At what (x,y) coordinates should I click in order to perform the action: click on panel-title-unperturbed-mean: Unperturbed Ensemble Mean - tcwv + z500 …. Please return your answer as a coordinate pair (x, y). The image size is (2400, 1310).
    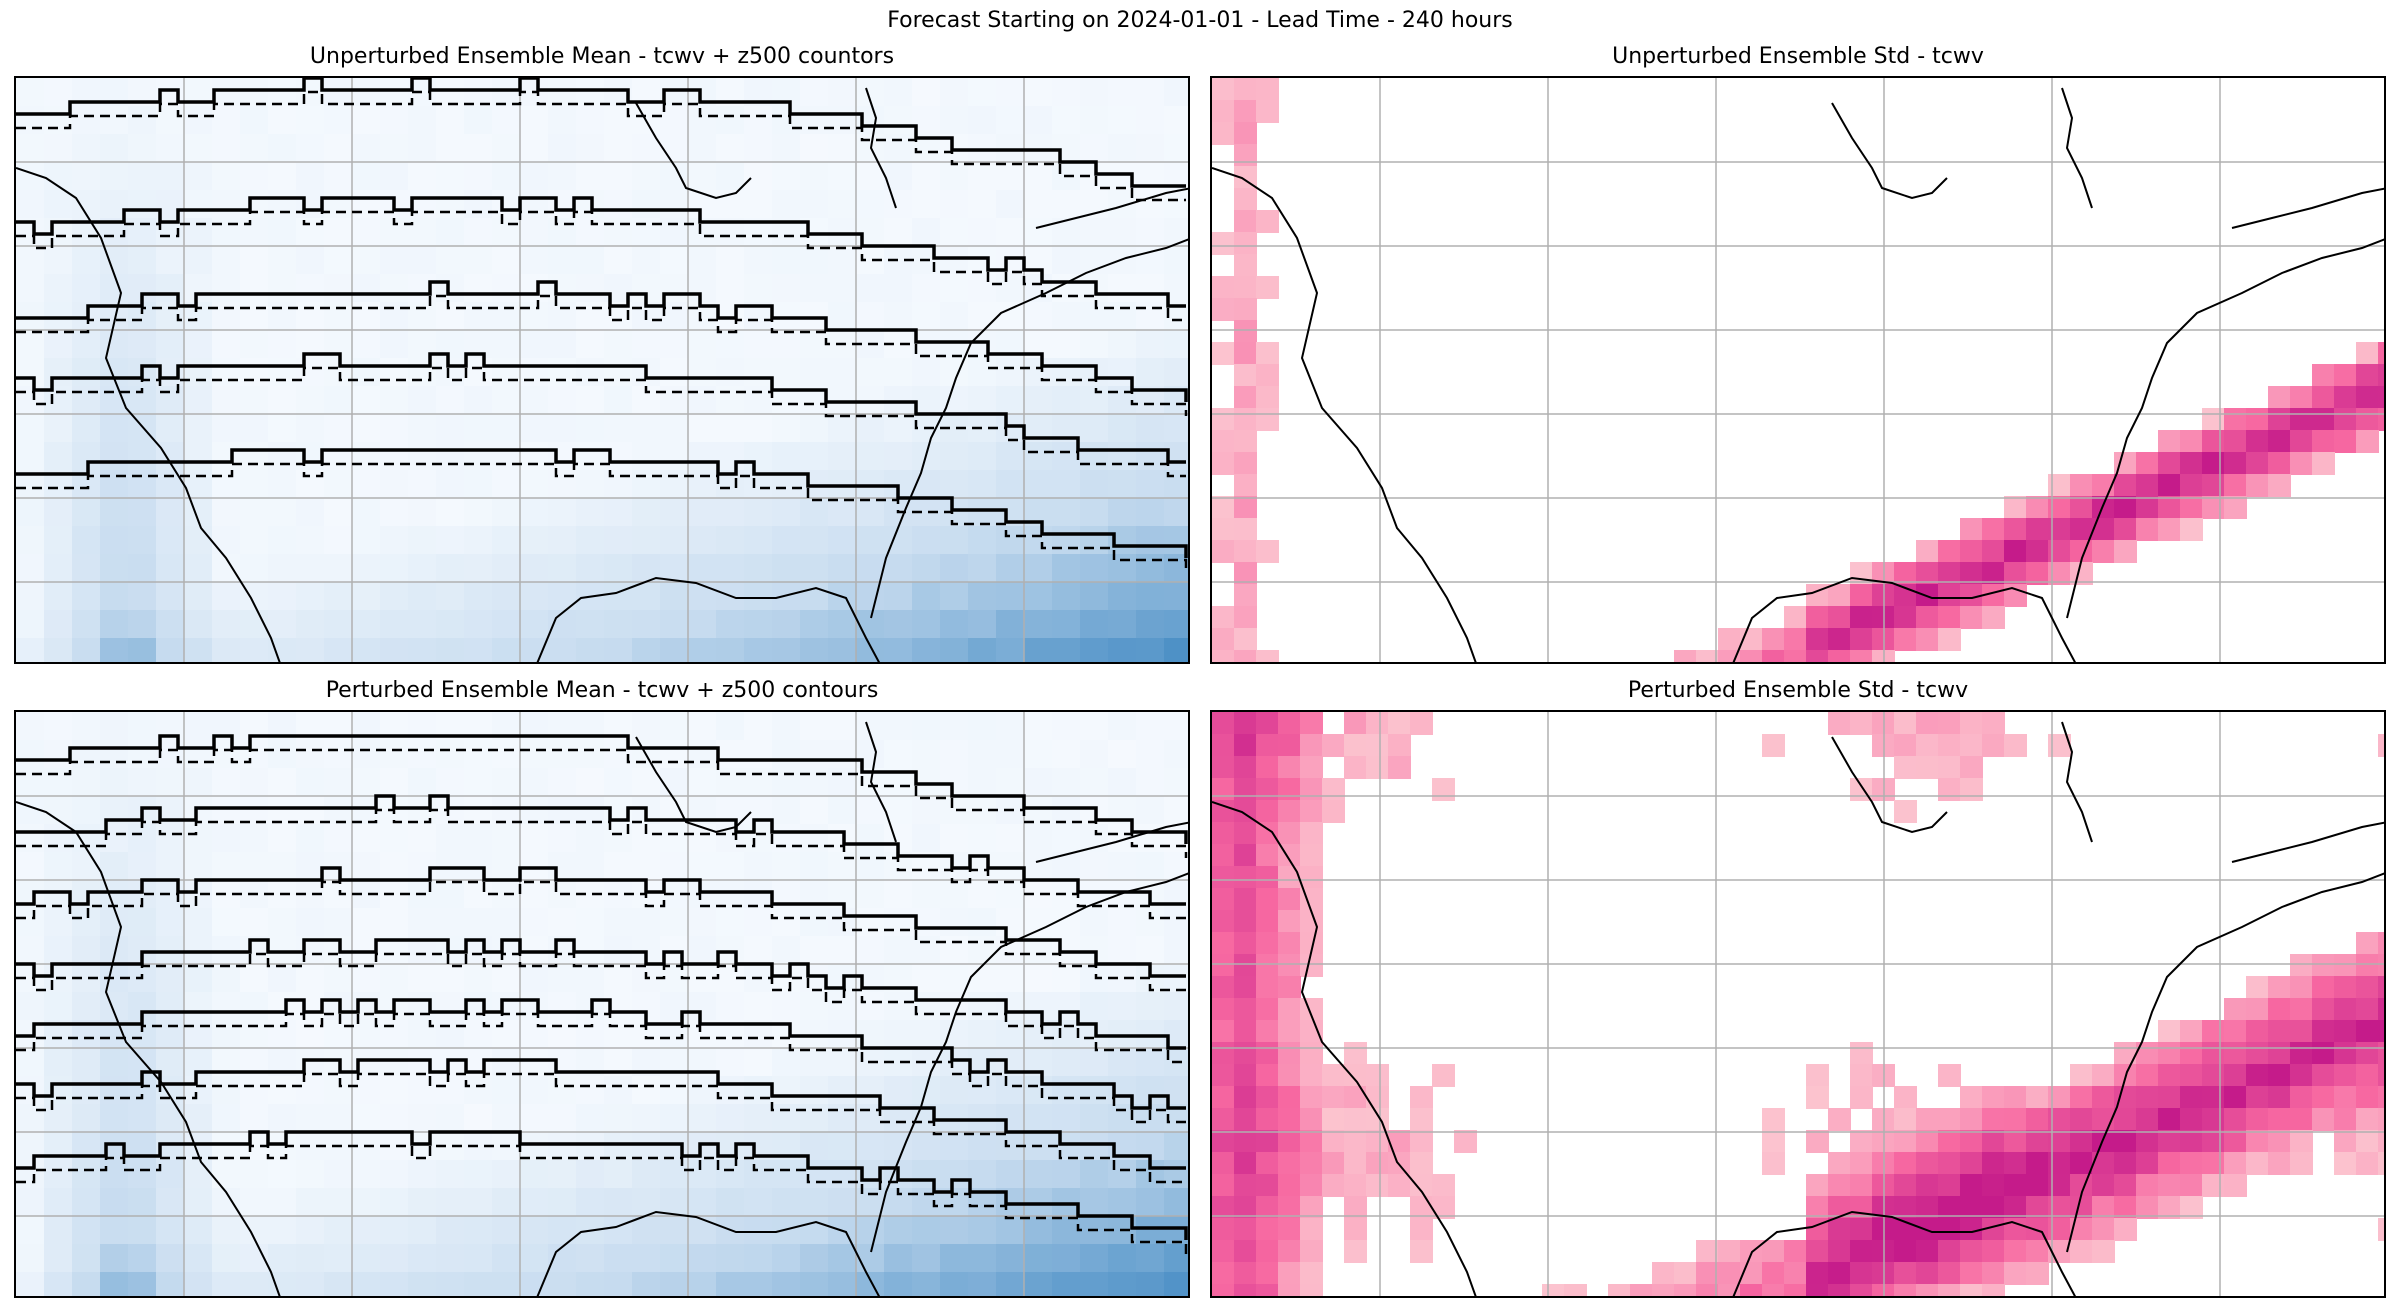
    Looking at the image, I should click on (602, 56).